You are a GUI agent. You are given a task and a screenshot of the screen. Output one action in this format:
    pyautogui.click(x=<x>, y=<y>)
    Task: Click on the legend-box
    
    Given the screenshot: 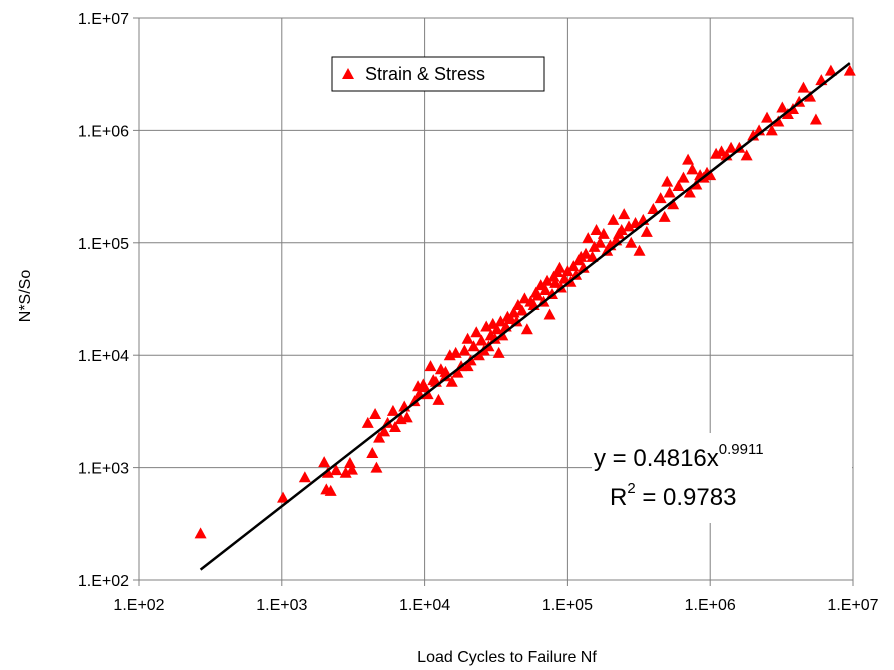 What is the action you would take?
    pyautogui.click(x=438, y=74)
    